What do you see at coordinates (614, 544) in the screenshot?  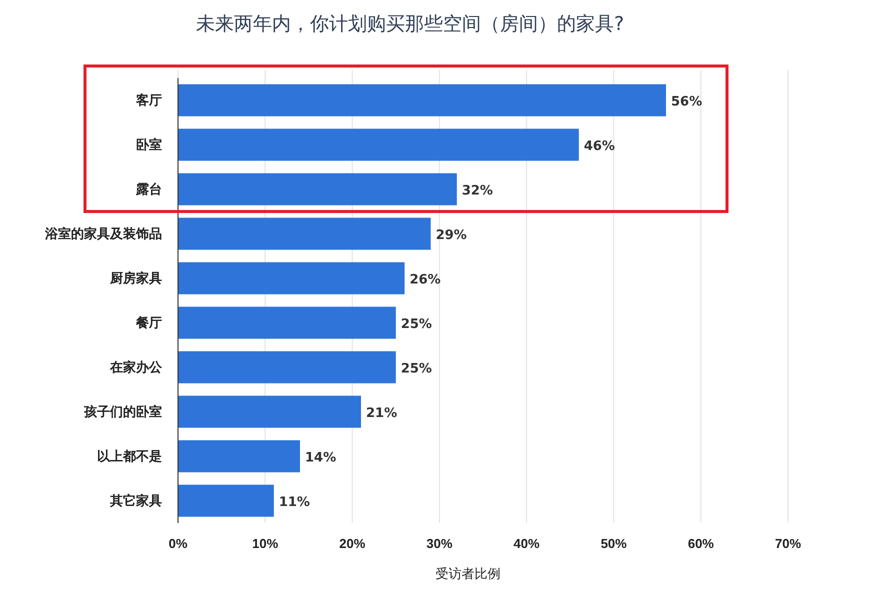 I see `x-tick-label: 50%` at bounding box center [614, 544].